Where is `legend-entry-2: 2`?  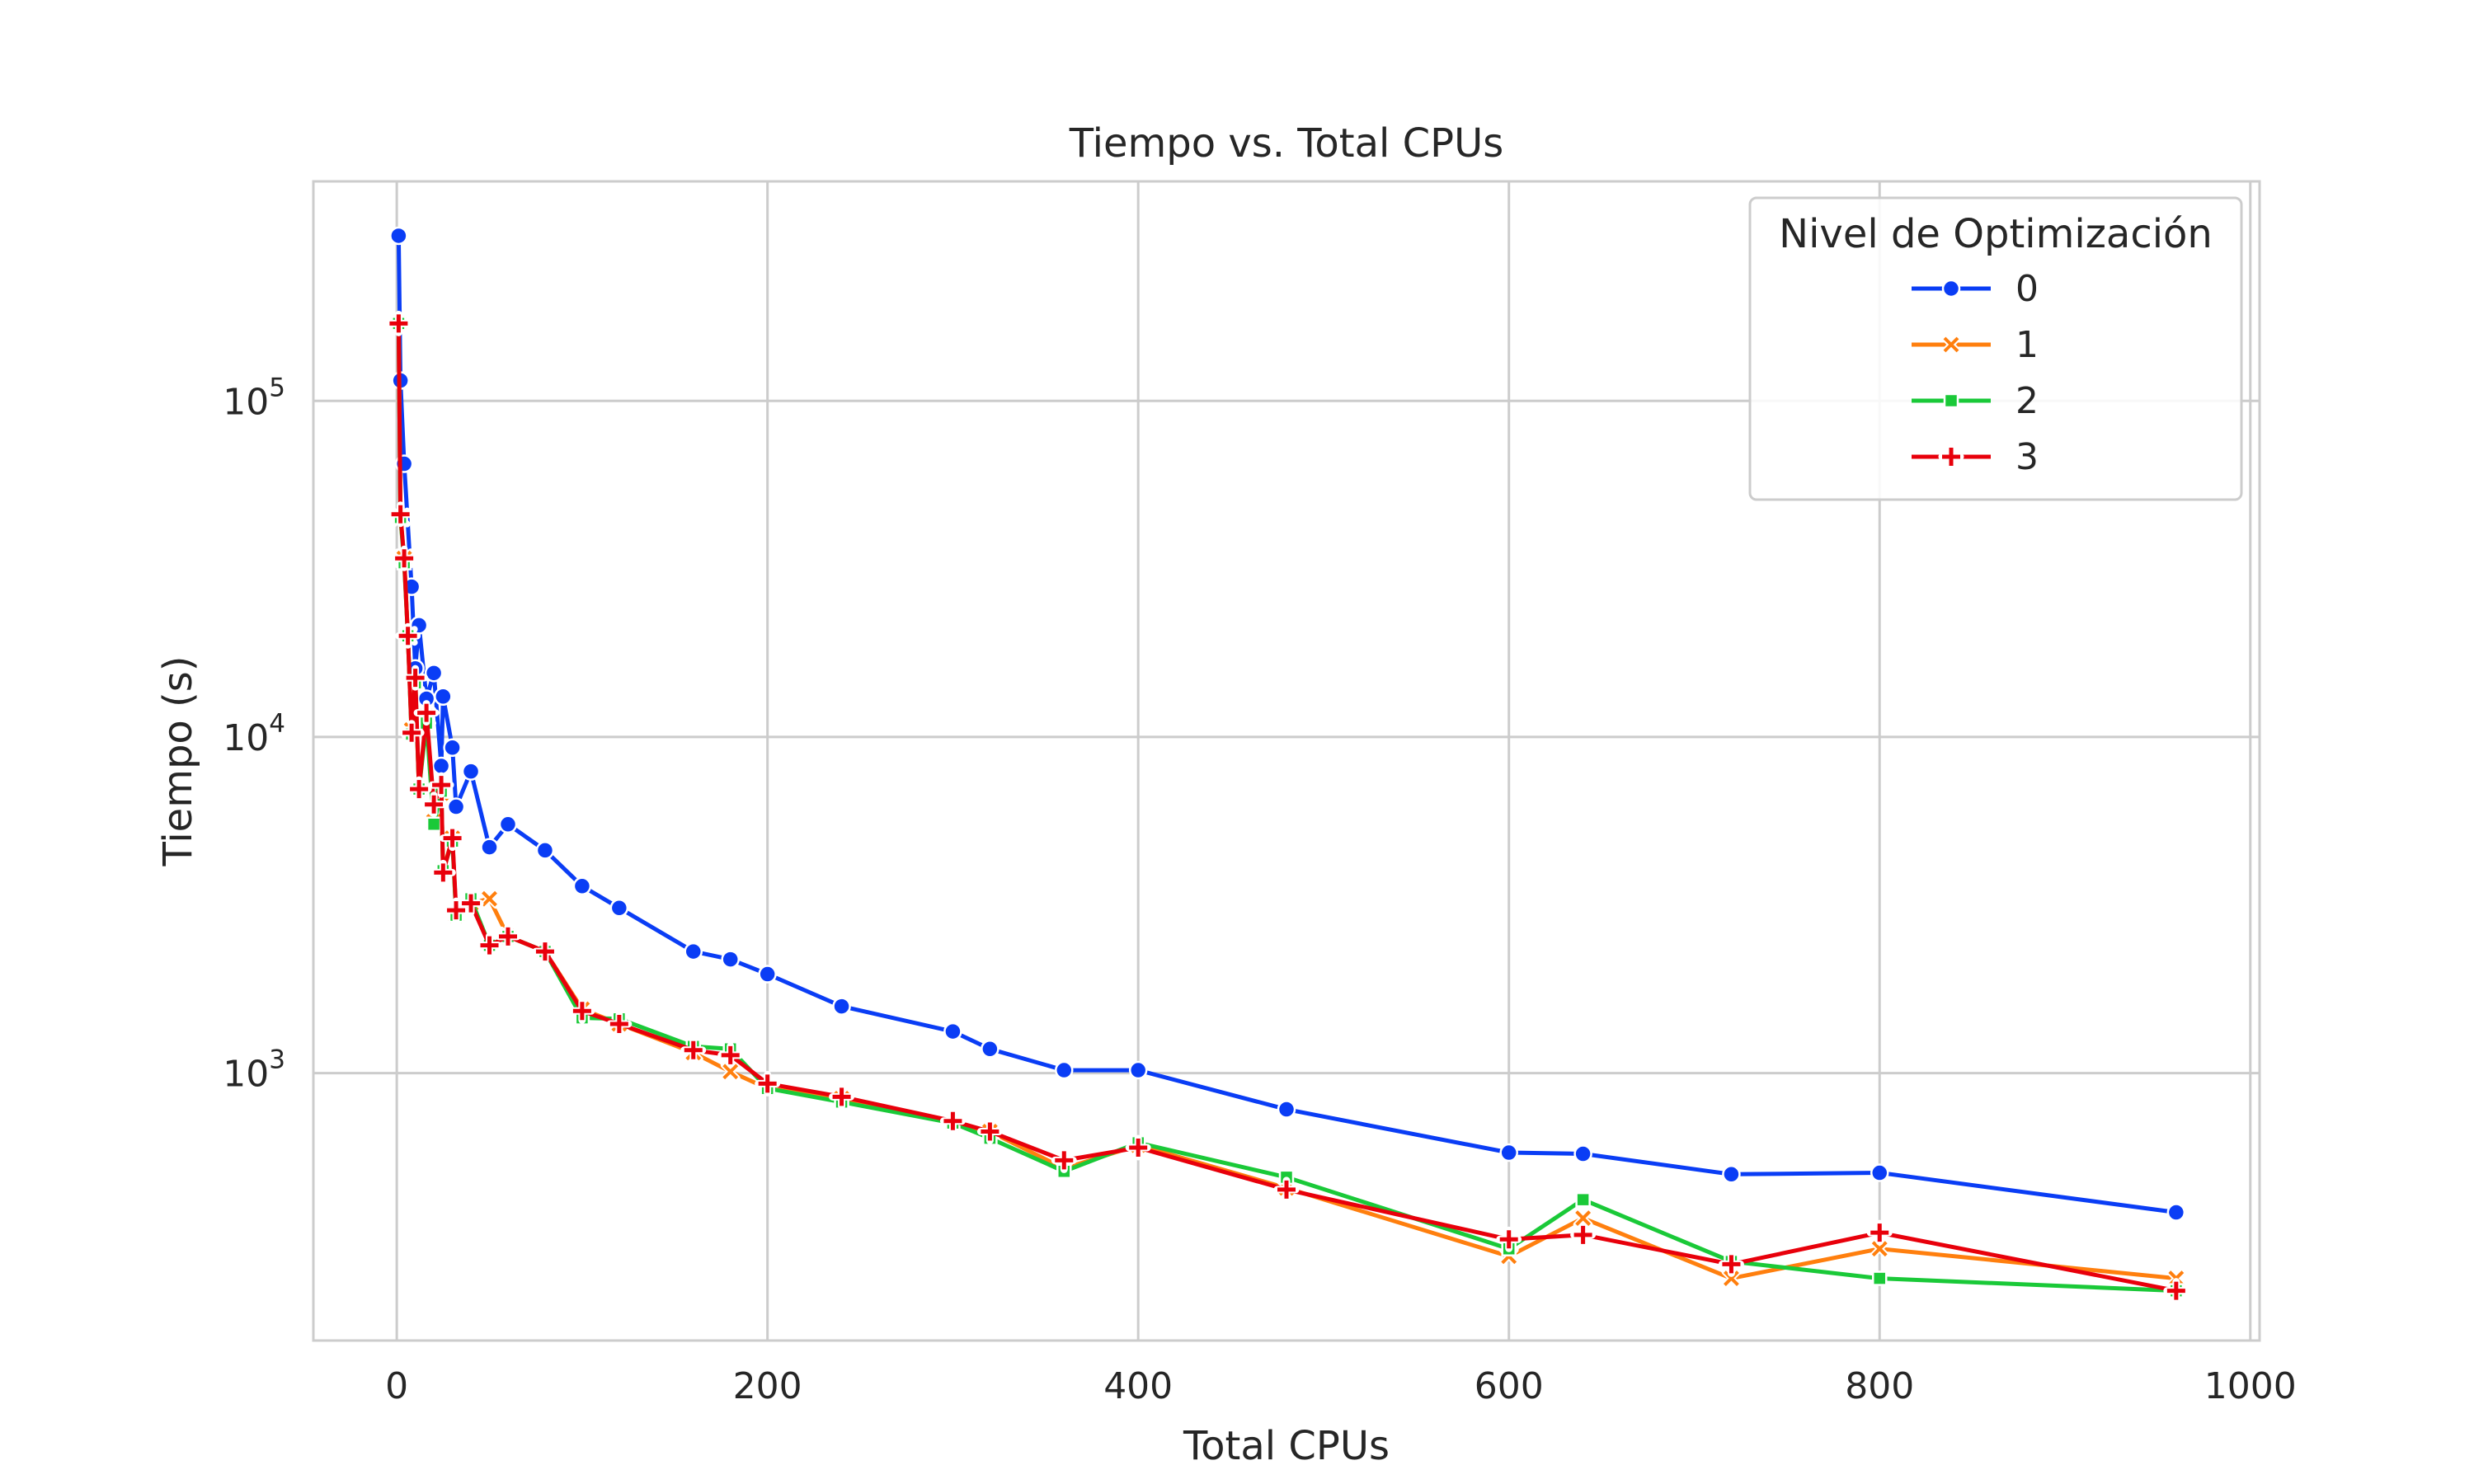
legend-entry-2: 2 is located at coordinates (1975, 401).